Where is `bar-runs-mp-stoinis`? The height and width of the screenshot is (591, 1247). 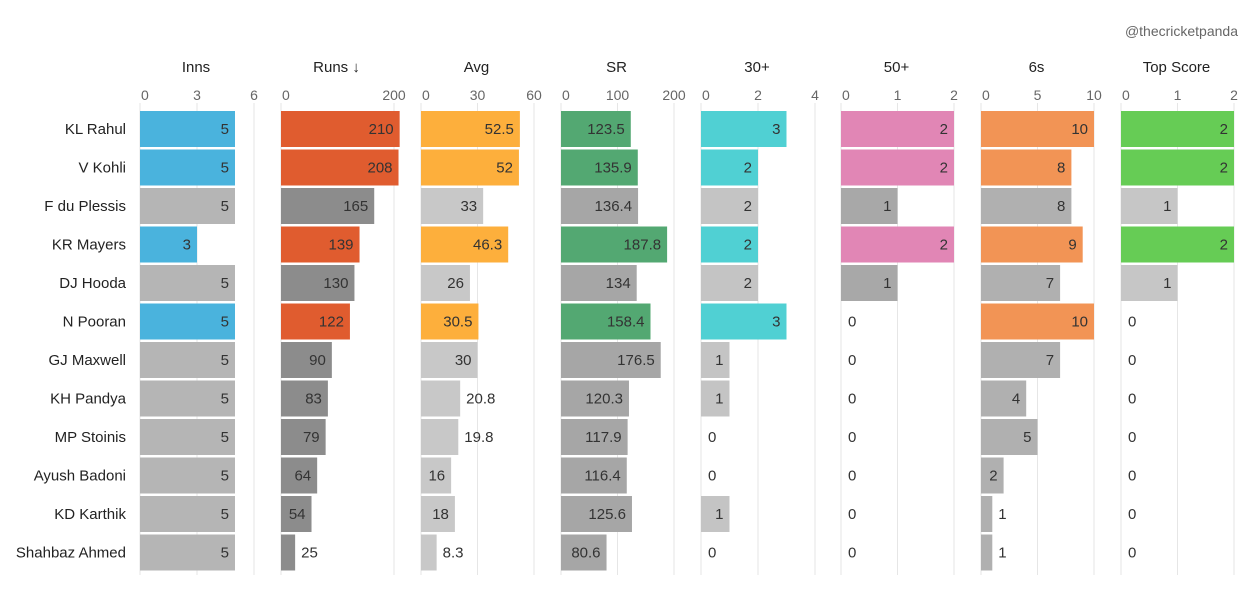
bar-runs-mp-stoinis is located at coordinates (303, 437).